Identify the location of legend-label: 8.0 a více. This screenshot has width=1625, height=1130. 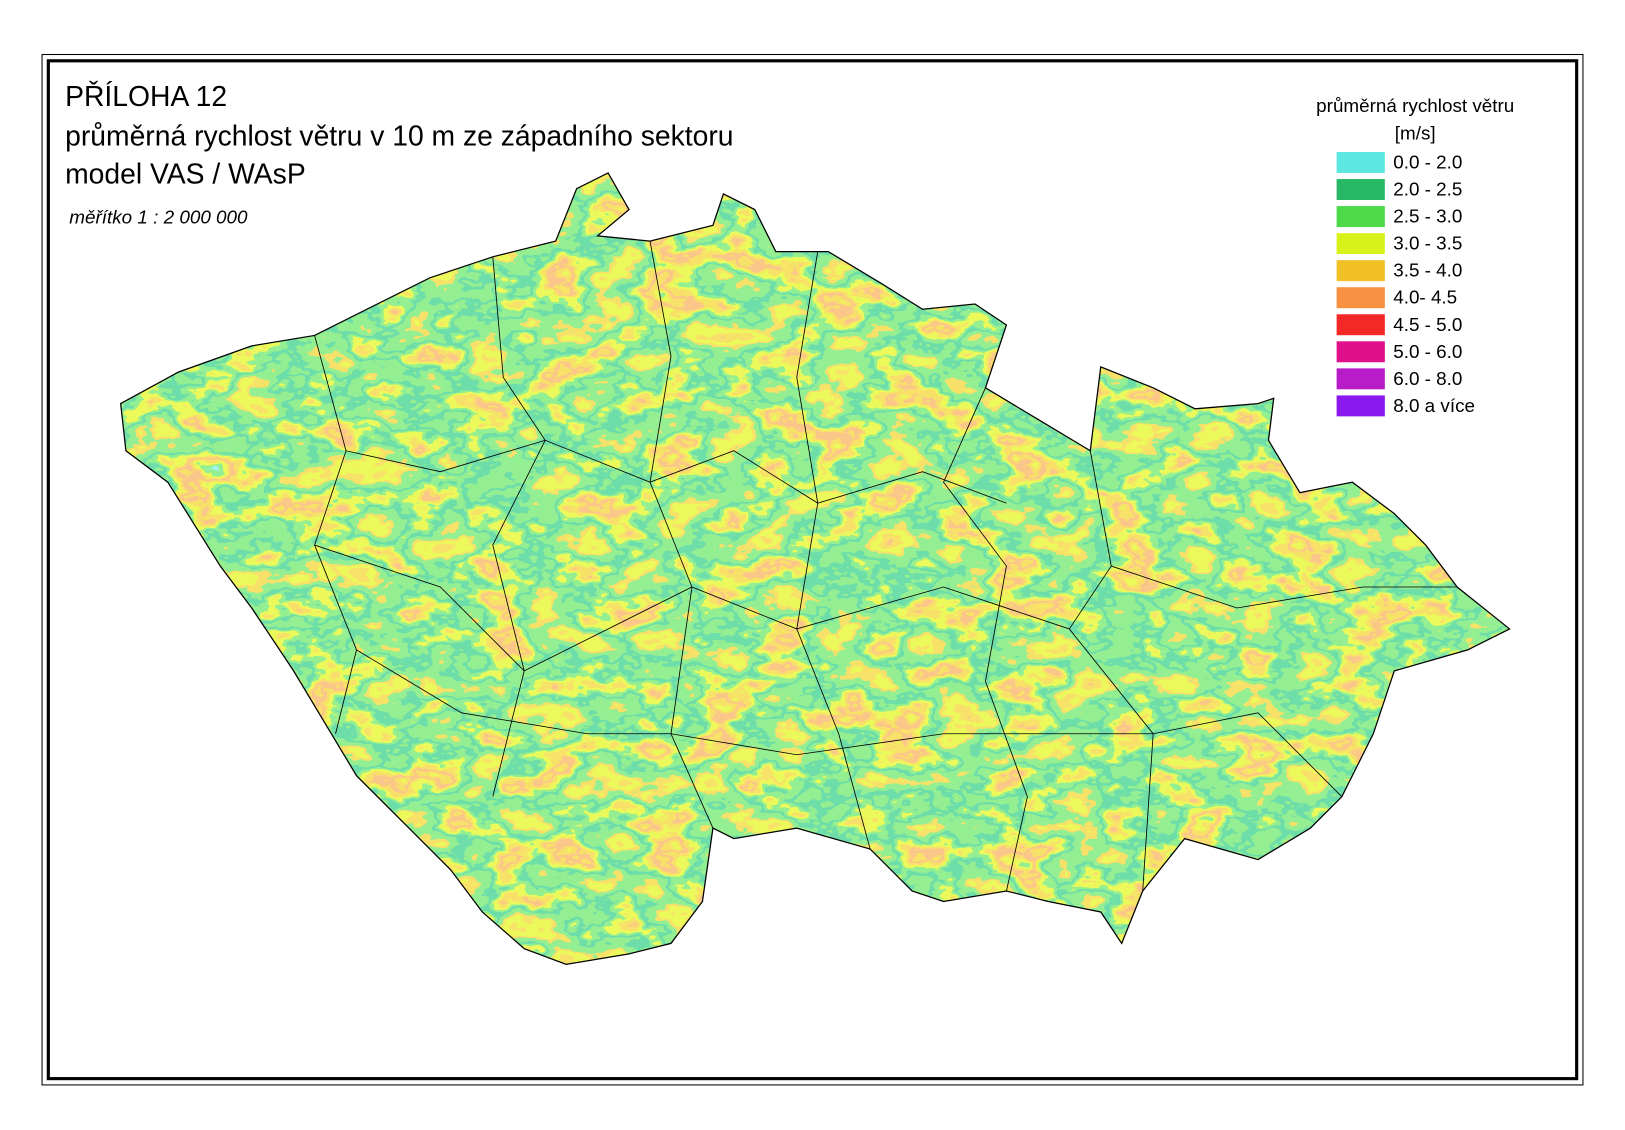
(1434, 405).